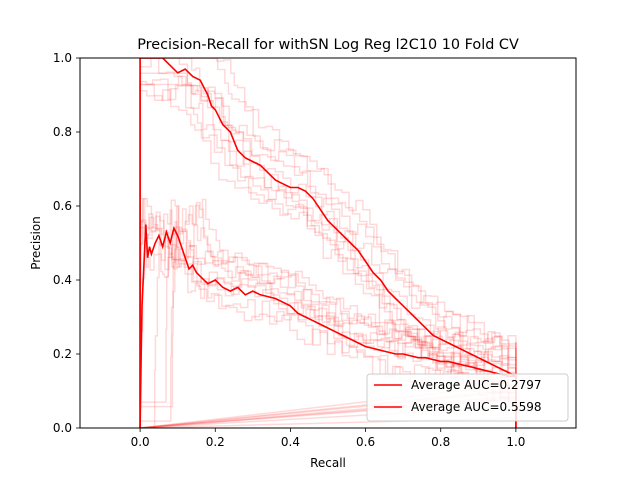 This screenshot has height=480, width=640. What do you see at coordinates (515, 442) in the screenshot?
I see `x-tick-label: 1.0` at bounding box center [515, 442].